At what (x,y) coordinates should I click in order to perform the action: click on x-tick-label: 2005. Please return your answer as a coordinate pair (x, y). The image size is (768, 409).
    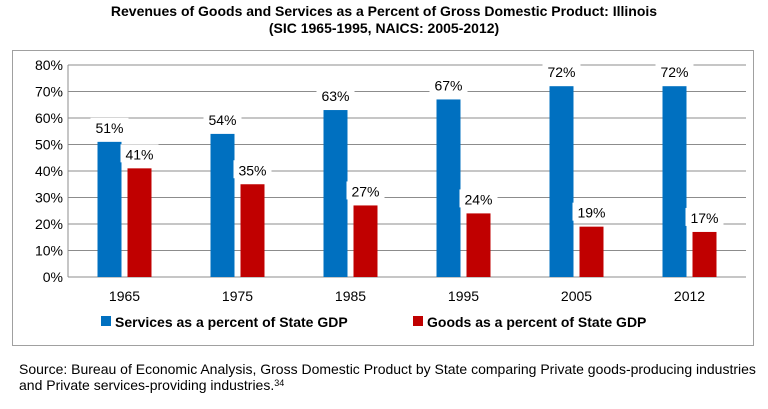
    Looking at the image, I should click on (576, 296).